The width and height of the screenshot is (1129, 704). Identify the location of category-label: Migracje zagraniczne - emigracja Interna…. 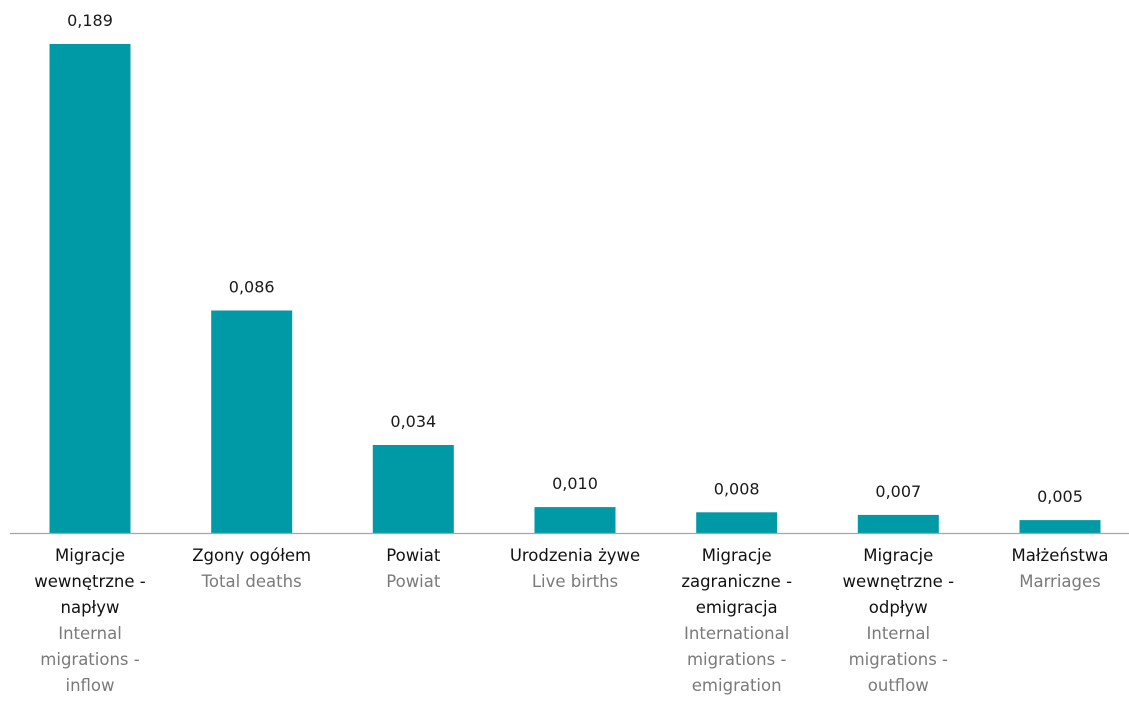
(737, 621).